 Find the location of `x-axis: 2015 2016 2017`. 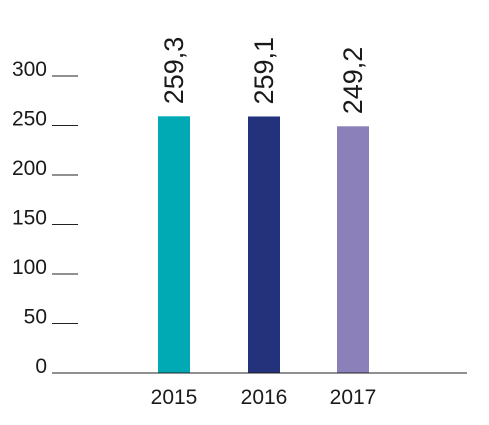

x-axis: 2015 2016 2017 is located at coordinates (264, 397).